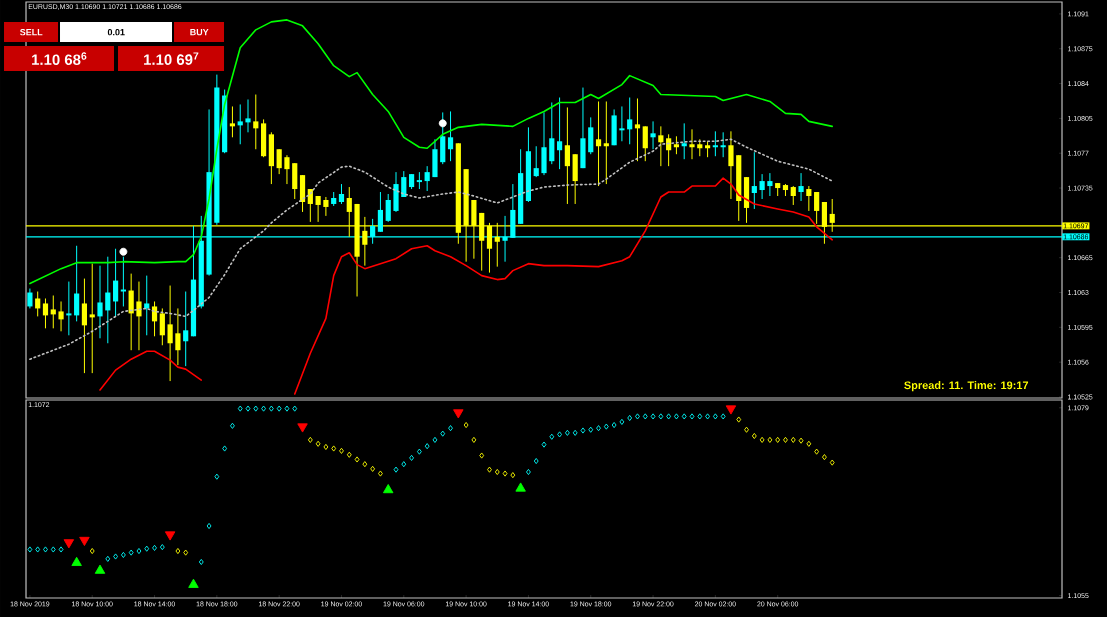 This screenshot has height=617, width=1107. I want to click on annotation: 0.01, so click(116, 32).